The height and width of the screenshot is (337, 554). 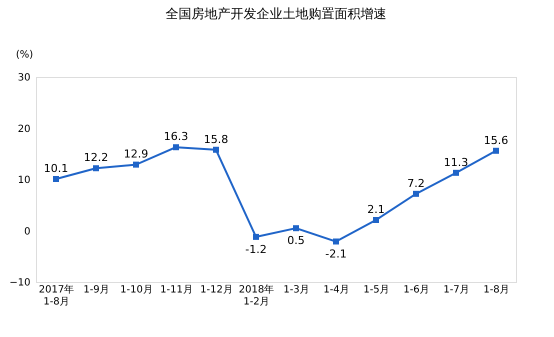 What do you see at coordinates (136, 154) in the screenshot?
I see `data-label: 12.9` at bounding box center [136, 154].